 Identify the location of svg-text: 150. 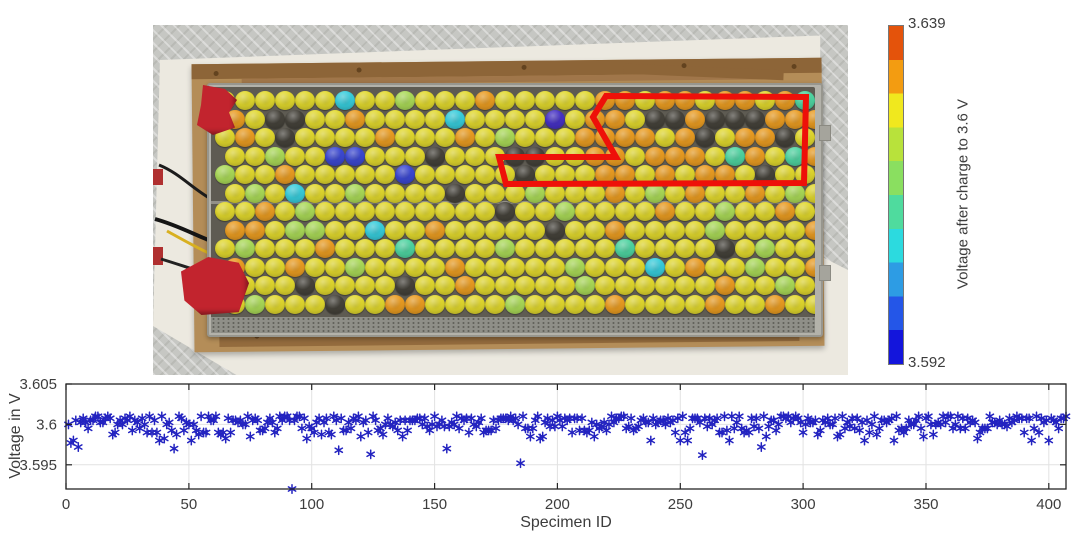
(434, 504).